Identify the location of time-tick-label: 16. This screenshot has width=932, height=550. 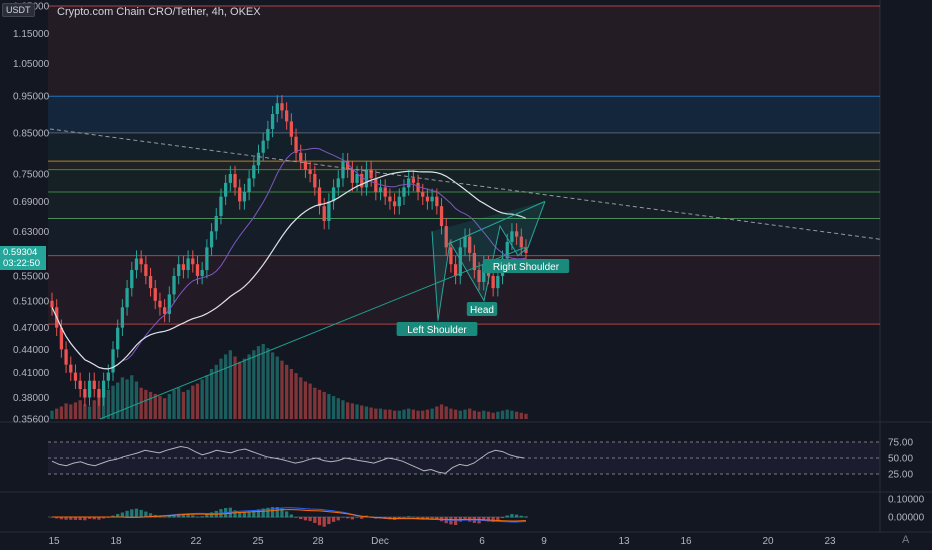
(686, 541).